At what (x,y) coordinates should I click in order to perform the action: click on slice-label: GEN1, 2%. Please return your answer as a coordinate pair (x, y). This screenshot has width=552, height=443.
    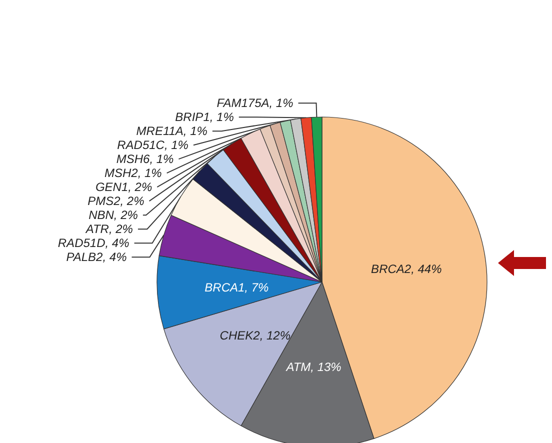
    Looking at the image, I should click on (123, 187).